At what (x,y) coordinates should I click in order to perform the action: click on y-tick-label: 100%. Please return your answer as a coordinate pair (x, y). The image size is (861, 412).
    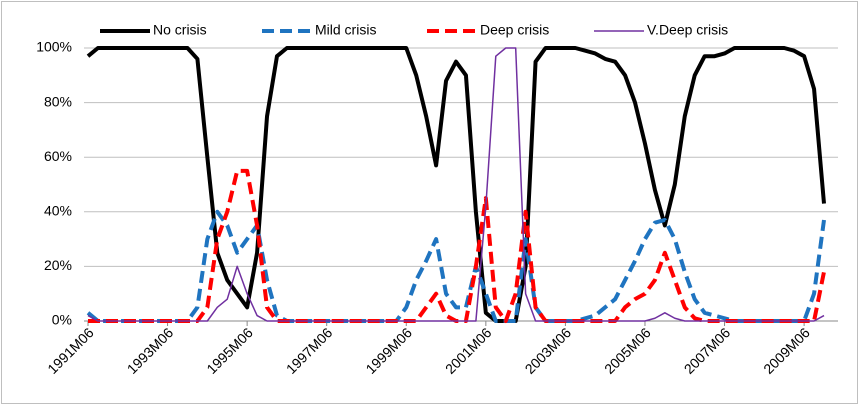
    Looking at the image, I should click on (54, 47).